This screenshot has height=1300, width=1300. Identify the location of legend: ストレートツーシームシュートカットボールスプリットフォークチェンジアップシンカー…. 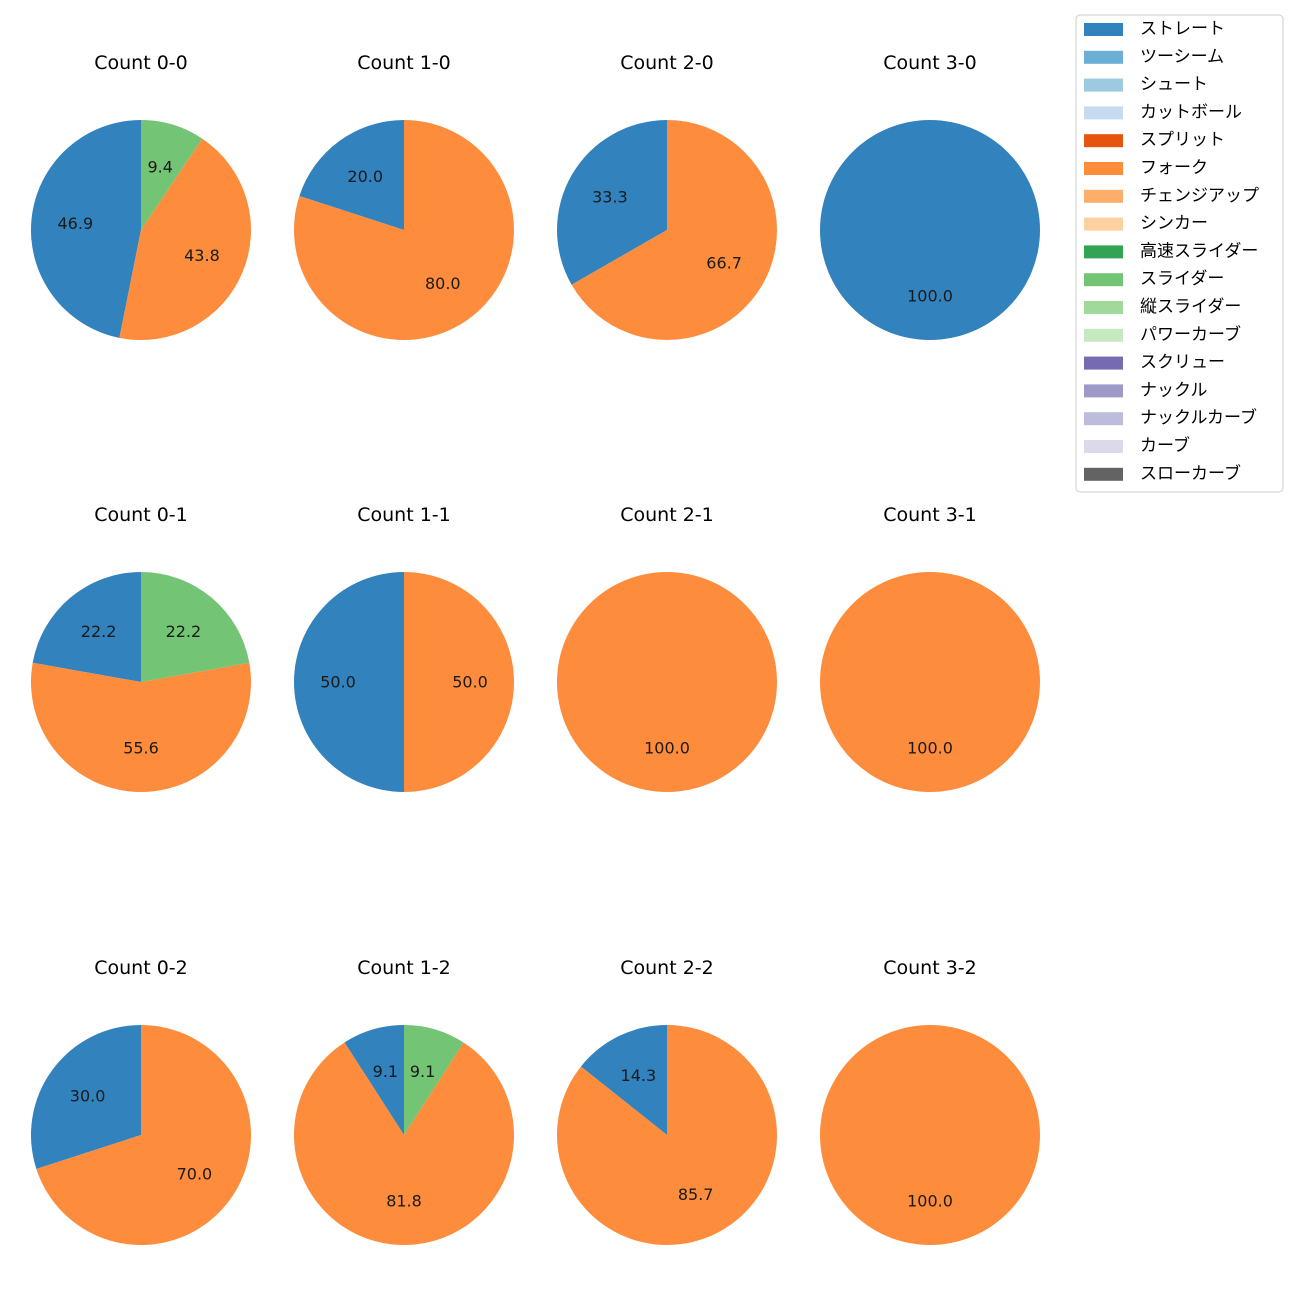
(1179, 253).